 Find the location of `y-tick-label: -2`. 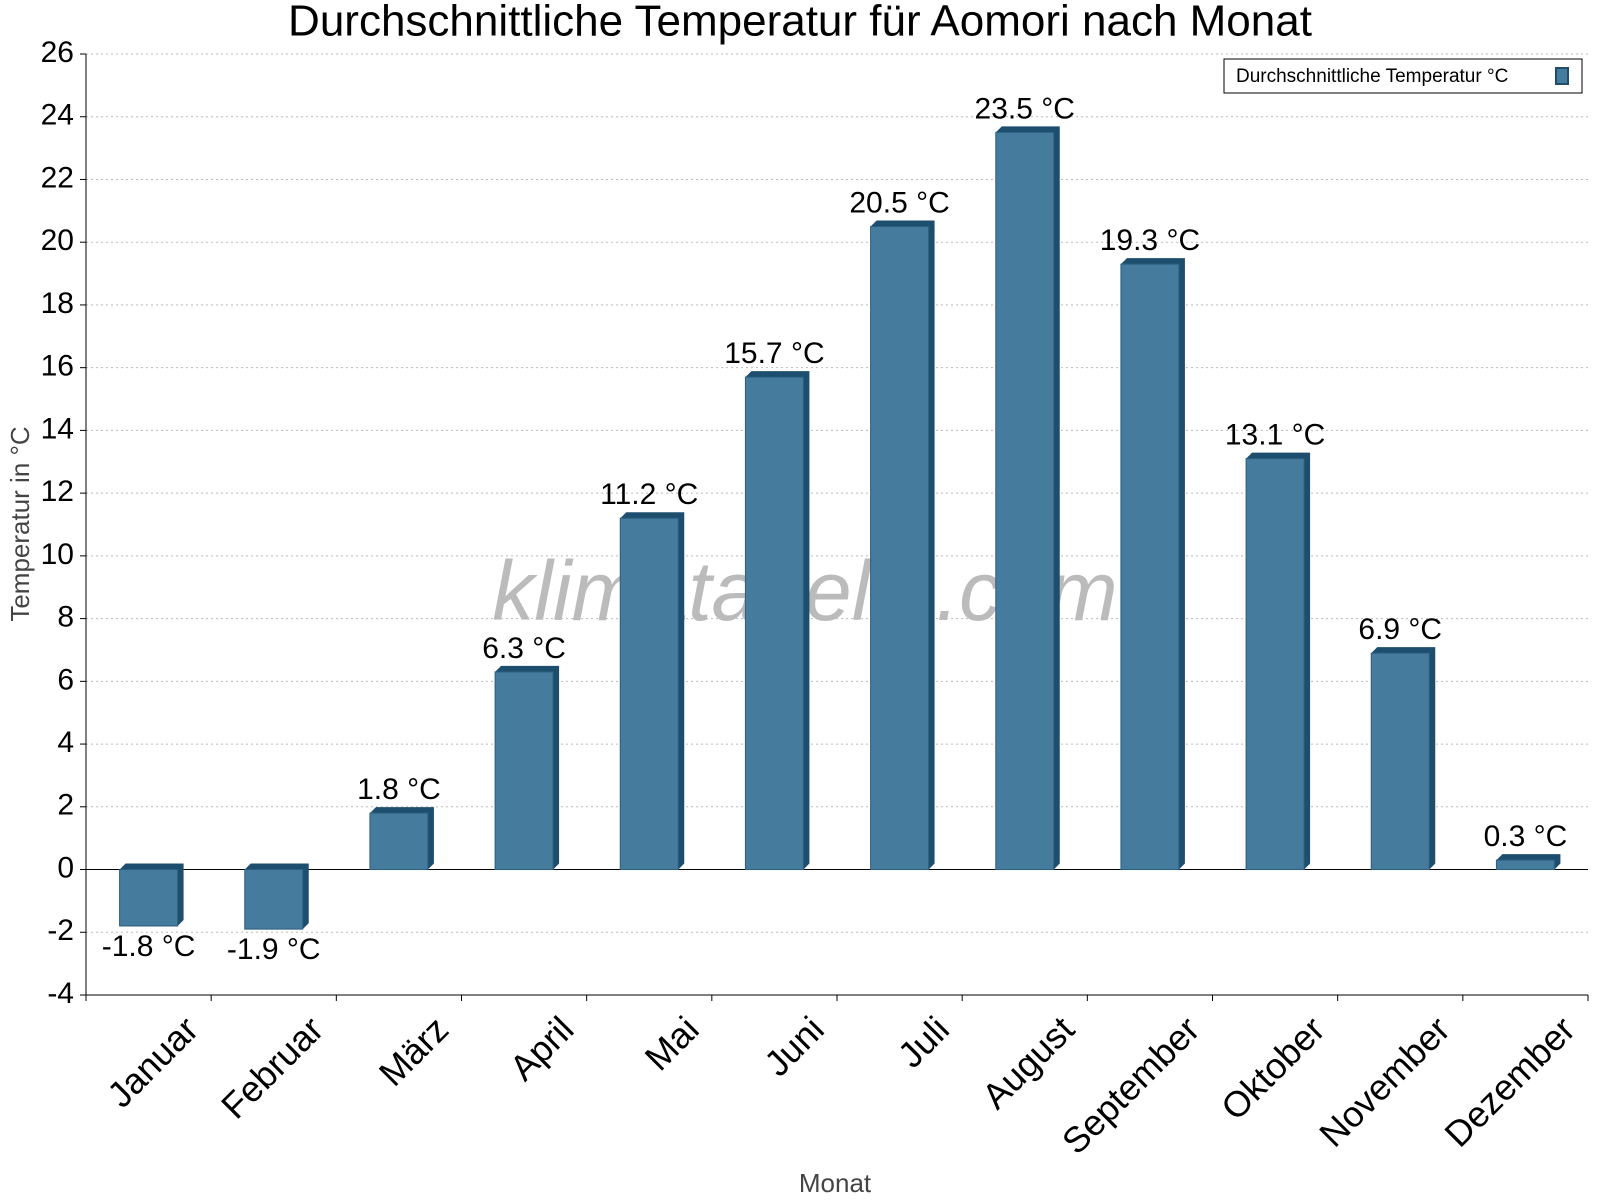

y-tick-label: -2 is located at coordinates (60, 930).